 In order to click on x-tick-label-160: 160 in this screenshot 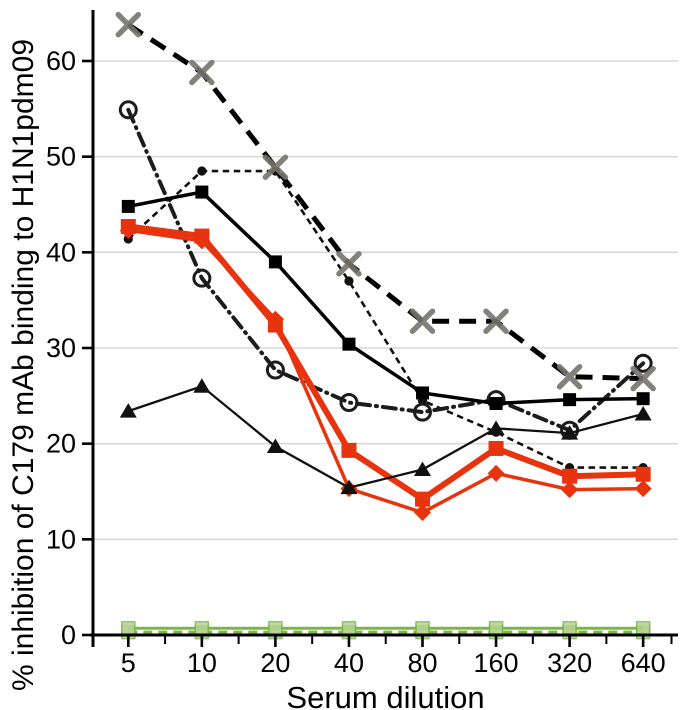, I will do `click(496, 663)`.